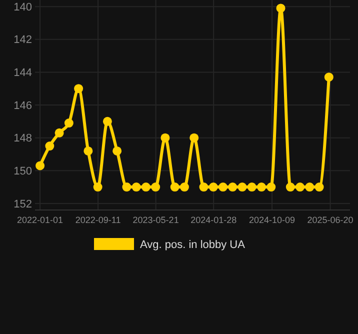 Image resolution: width=358 pixels, height=334 pixels. What do you see at coordinates (23, 138) in the screenshot?
I see `y-tick-label: 148` at bounding box center [23, 138].